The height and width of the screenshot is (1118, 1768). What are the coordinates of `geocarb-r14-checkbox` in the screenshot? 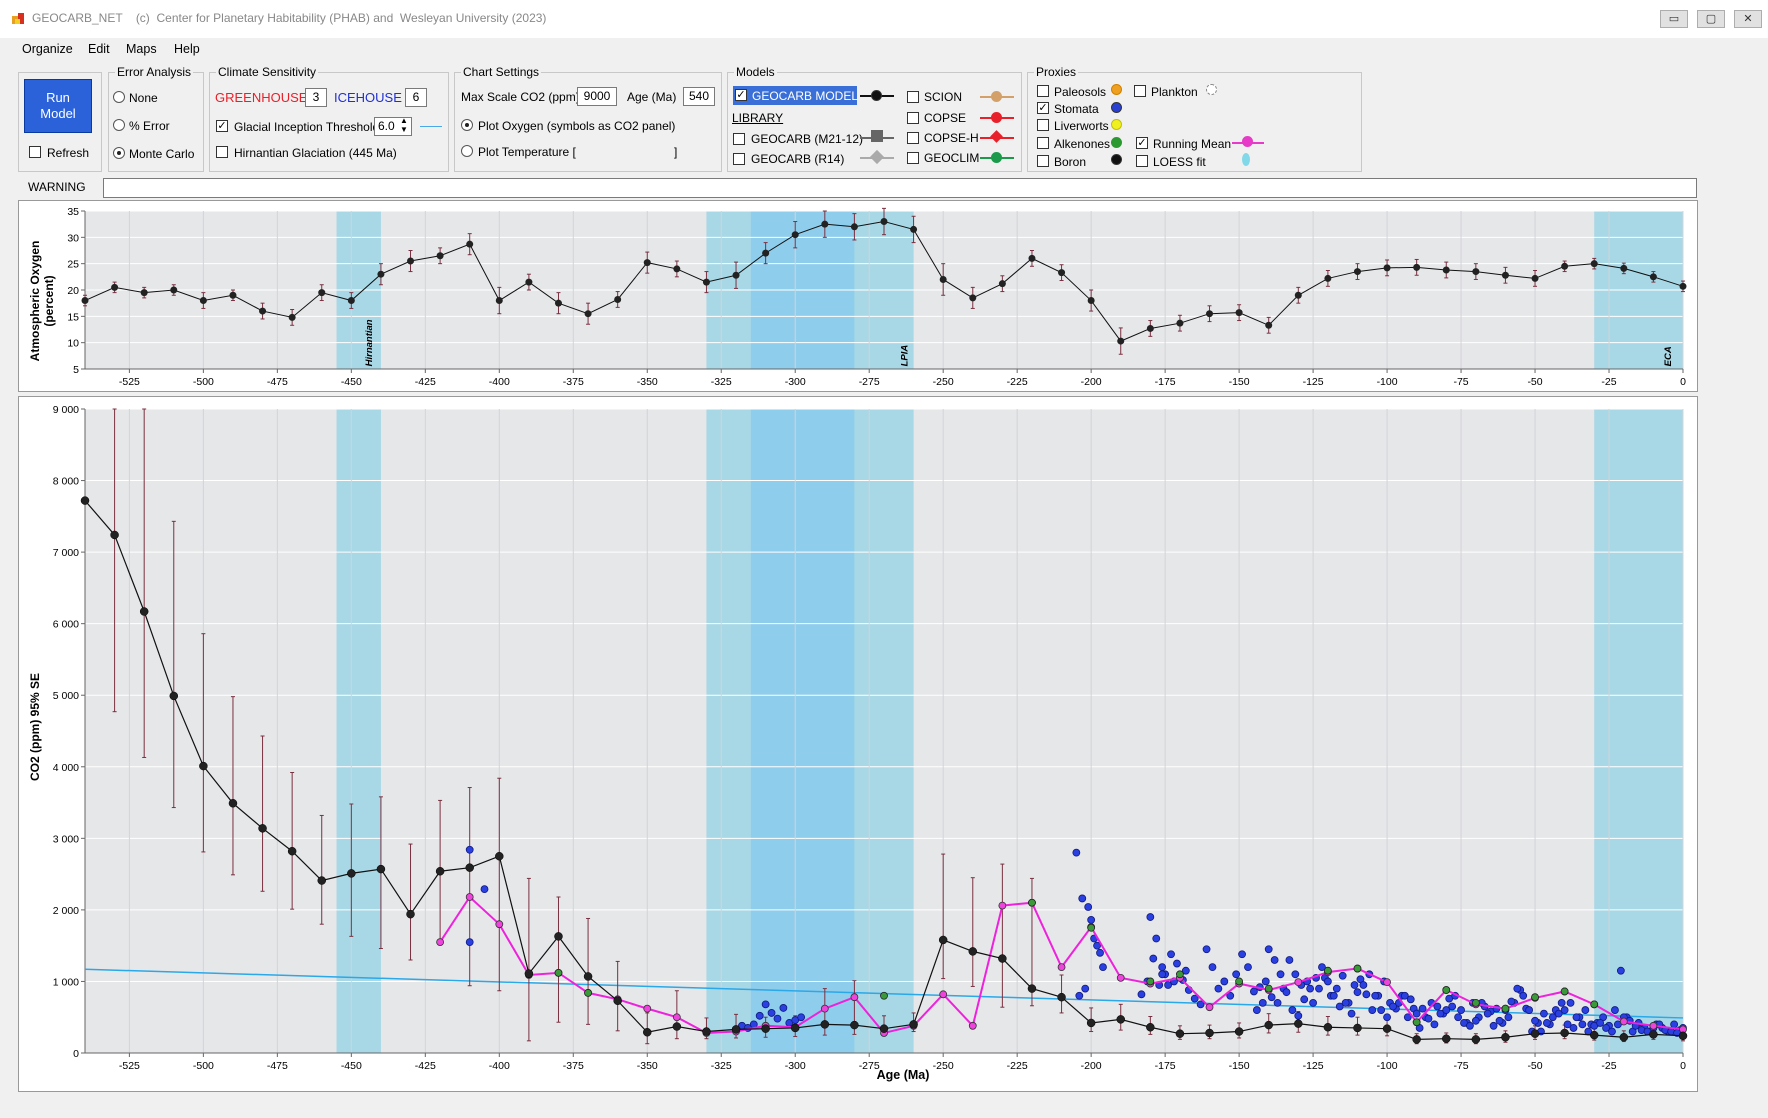 It's located at (739, 159).